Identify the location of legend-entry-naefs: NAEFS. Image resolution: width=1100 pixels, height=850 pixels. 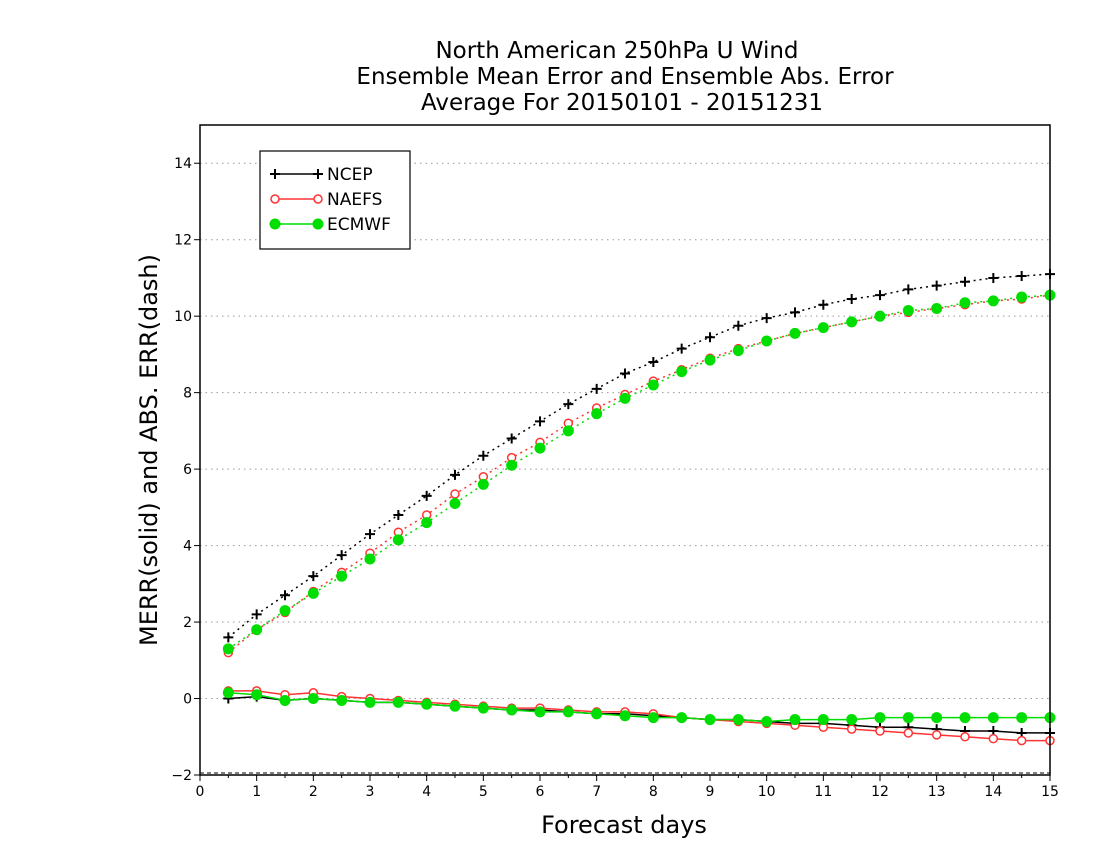
(326, 200).